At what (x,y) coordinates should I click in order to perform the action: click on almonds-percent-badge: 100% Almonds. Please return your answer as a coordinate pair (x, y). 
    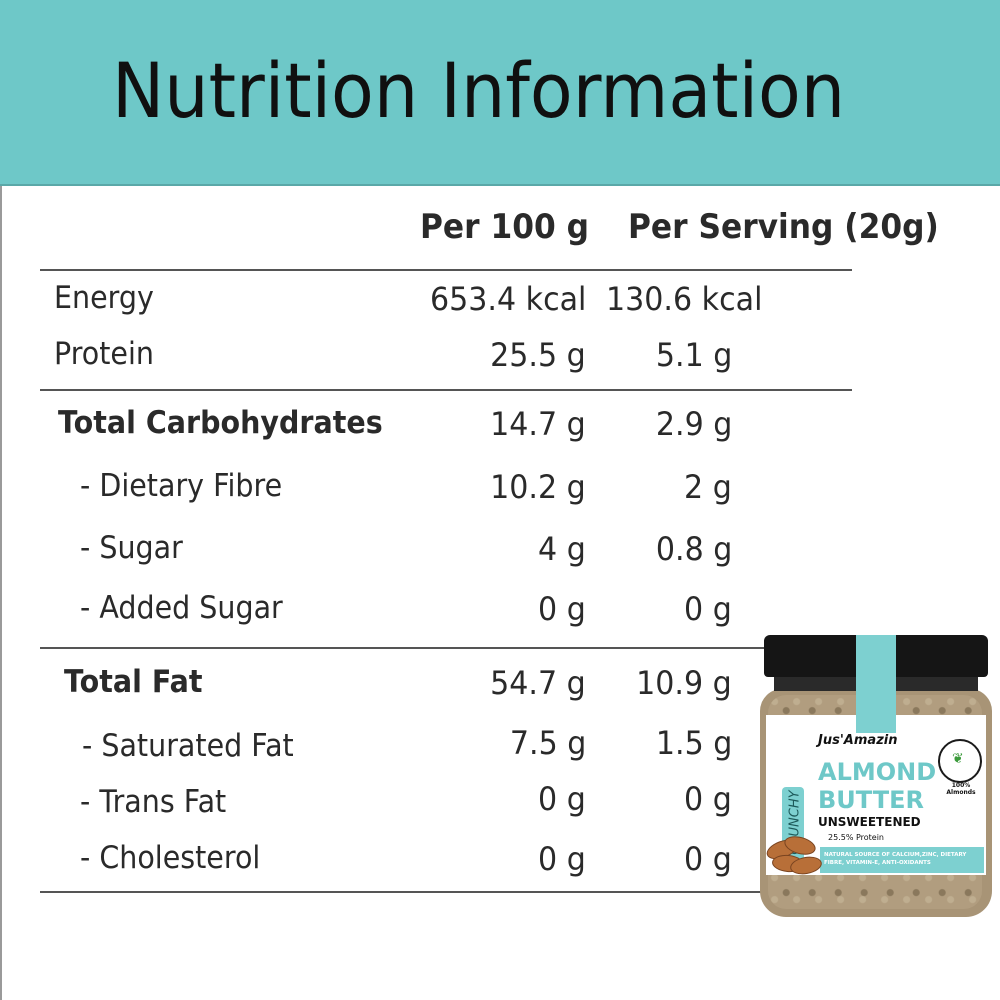
    Looking at the image, I should click on (961, 789).